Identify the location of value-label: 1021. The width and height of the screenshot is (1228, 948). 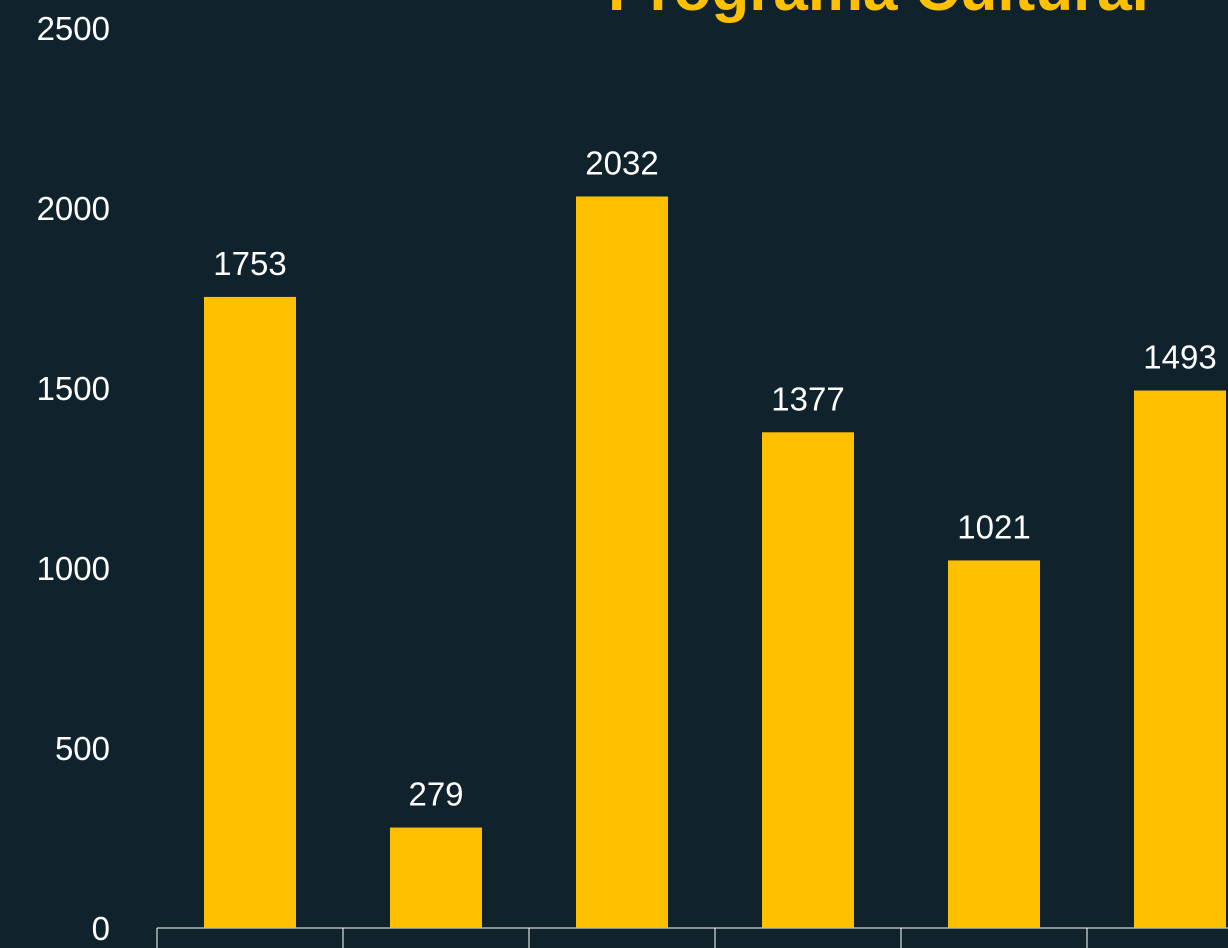
(993, 526).